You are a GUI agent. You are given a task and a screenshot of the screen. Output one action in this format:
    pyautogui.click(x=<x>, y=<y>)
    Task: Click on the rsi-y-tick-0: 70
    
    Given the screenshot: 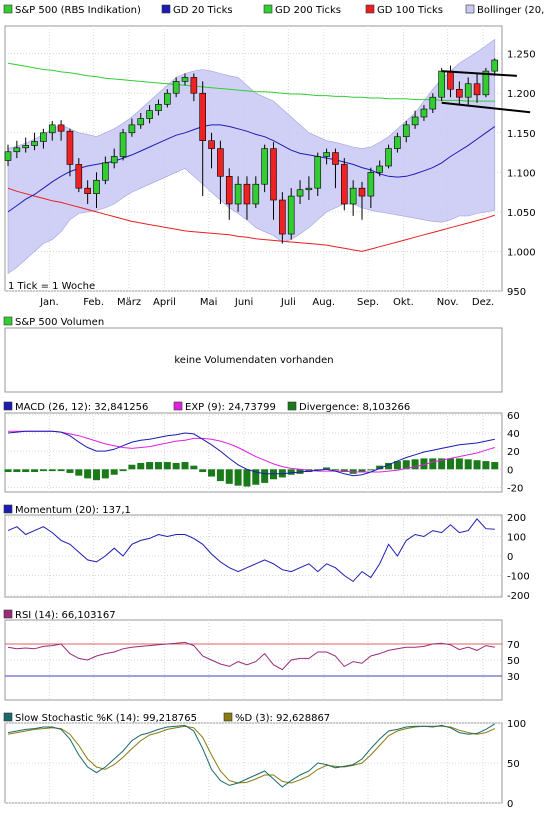 What is the action you would take?
    pyautogui.click(x=513, y=645)
    